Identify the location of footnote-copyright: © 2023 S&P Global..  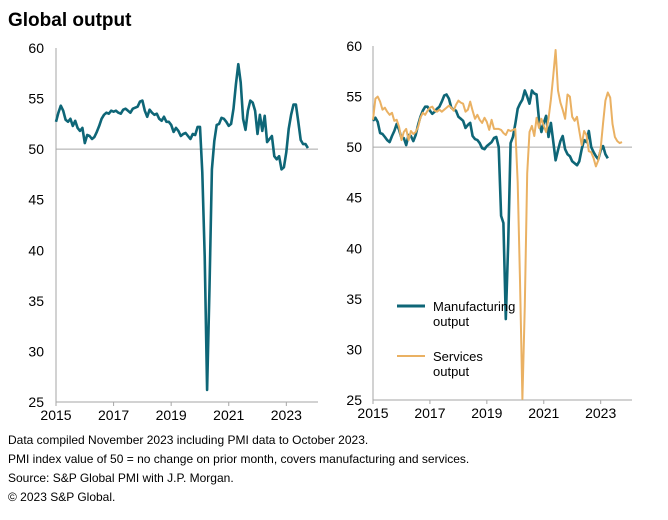
(62, 497).